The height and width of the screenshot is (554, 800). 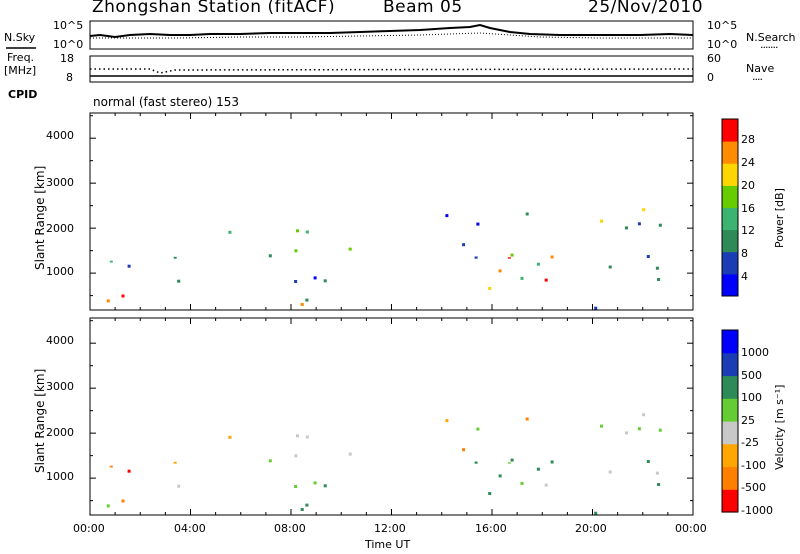 I want to click on nsky-left-tick-bottom: 10^0, so click(x=68, y=44).